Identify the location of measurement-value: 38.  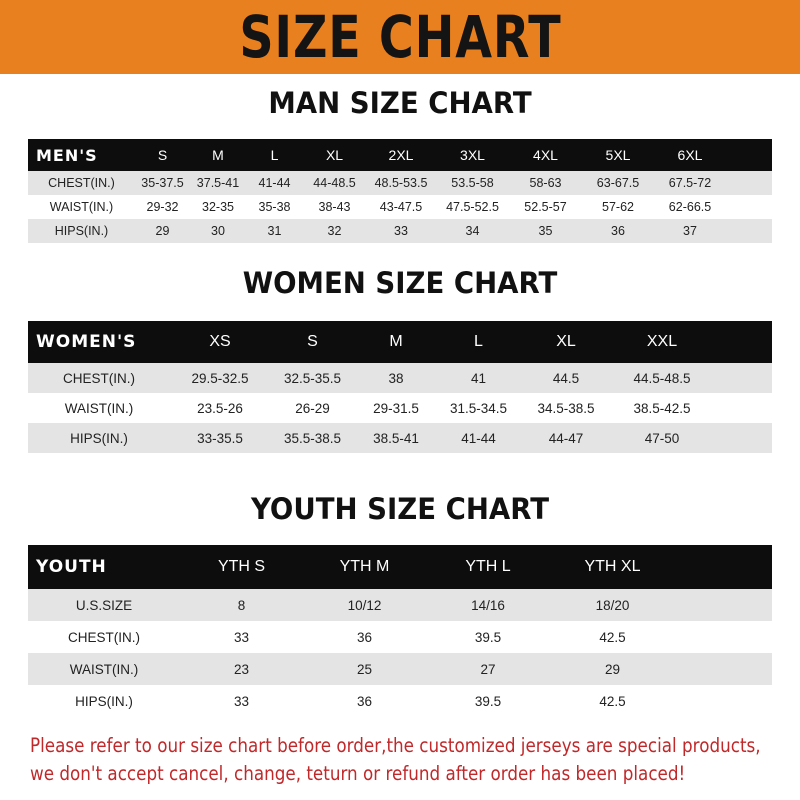
(396, 378).